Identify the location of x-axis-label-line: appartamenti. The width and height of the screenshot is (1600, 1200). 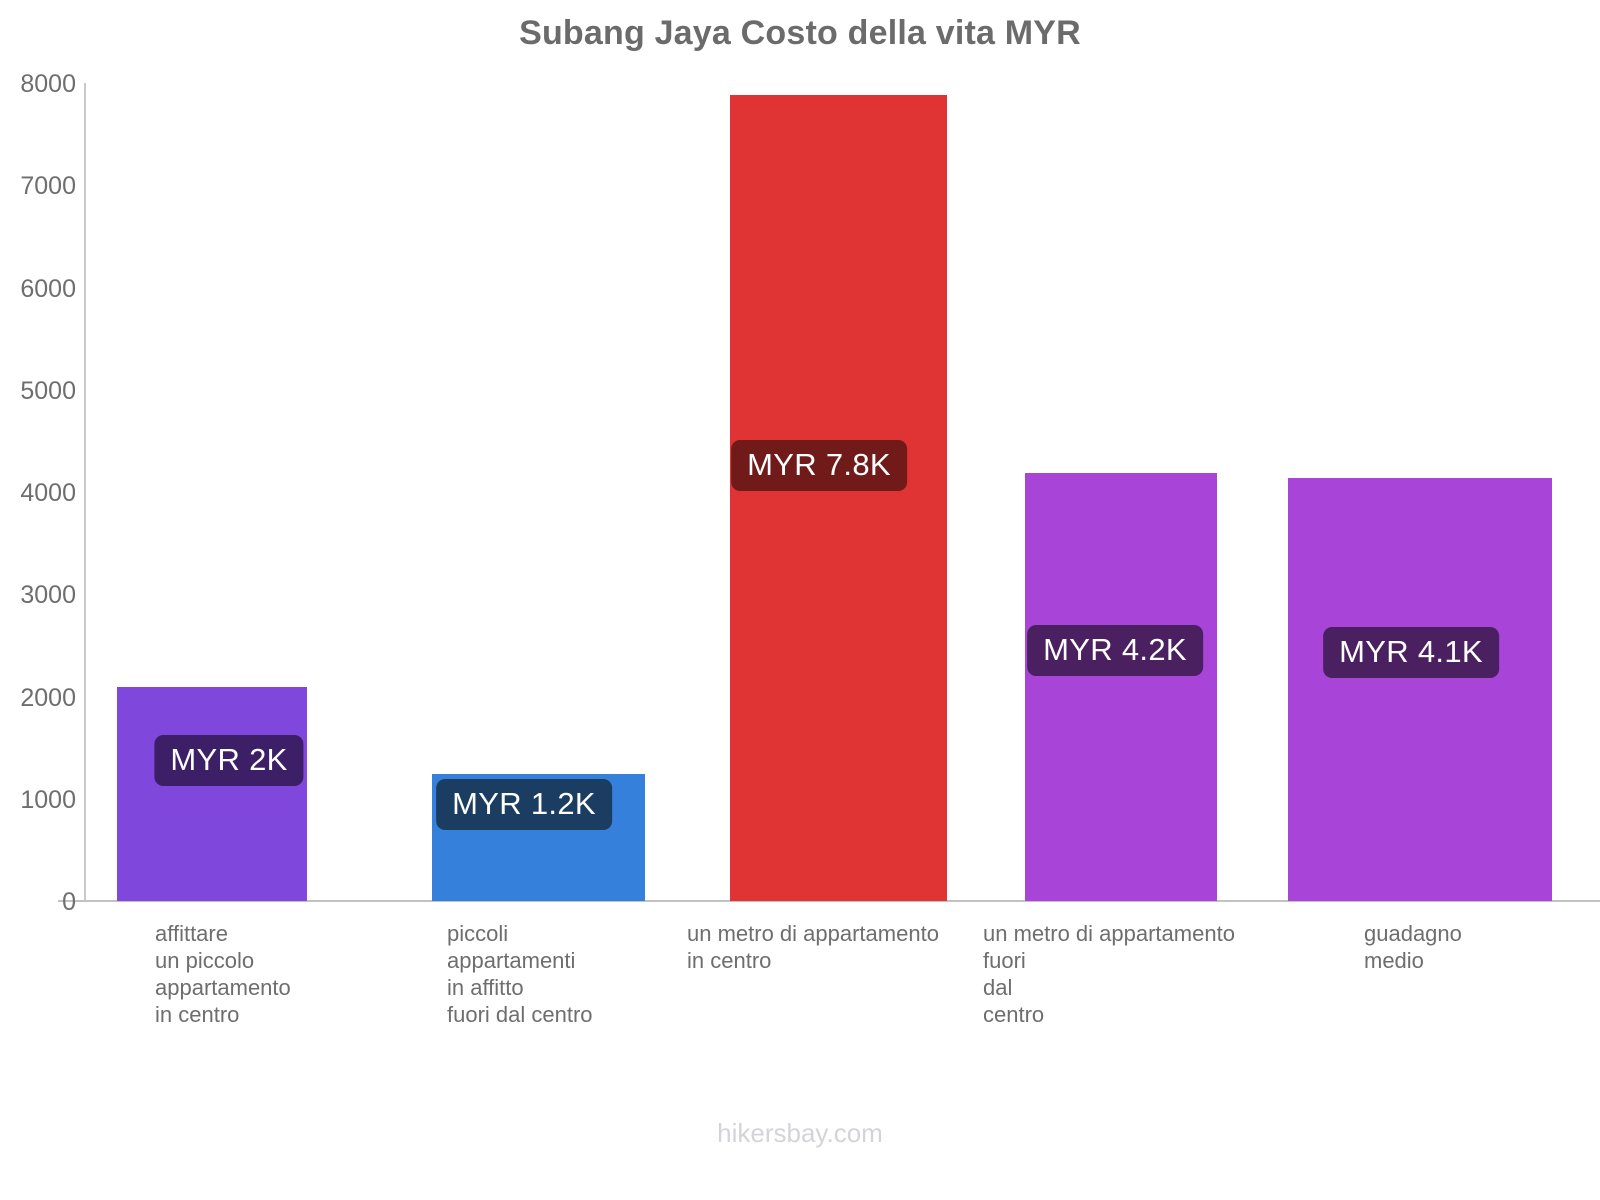
(511, 960).